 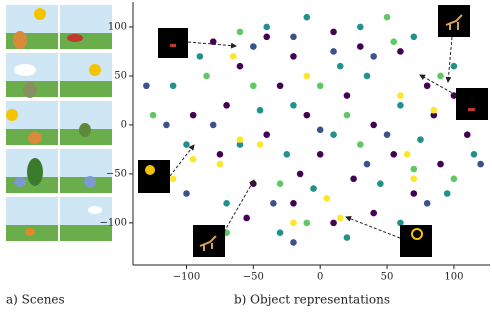 What do you see at coordinates (124, 124) in the screenshot?
I see `y-tick-label: 0` at bounding box center [124, 124].